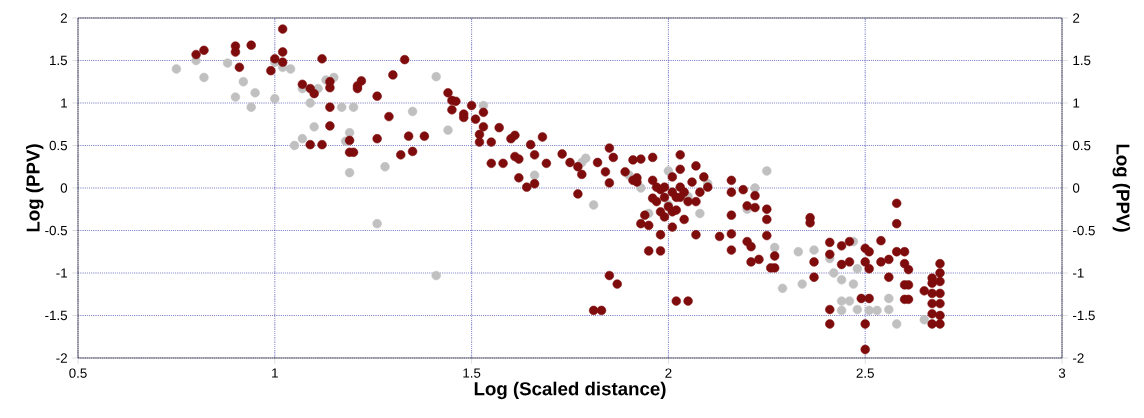 The width and height of the screenshot is (1144, 418). What do you see at coordinates (1081, 145) in the screenshot?
I see `y2-tick-label: 0.5` at bounding box center [1081, 145].